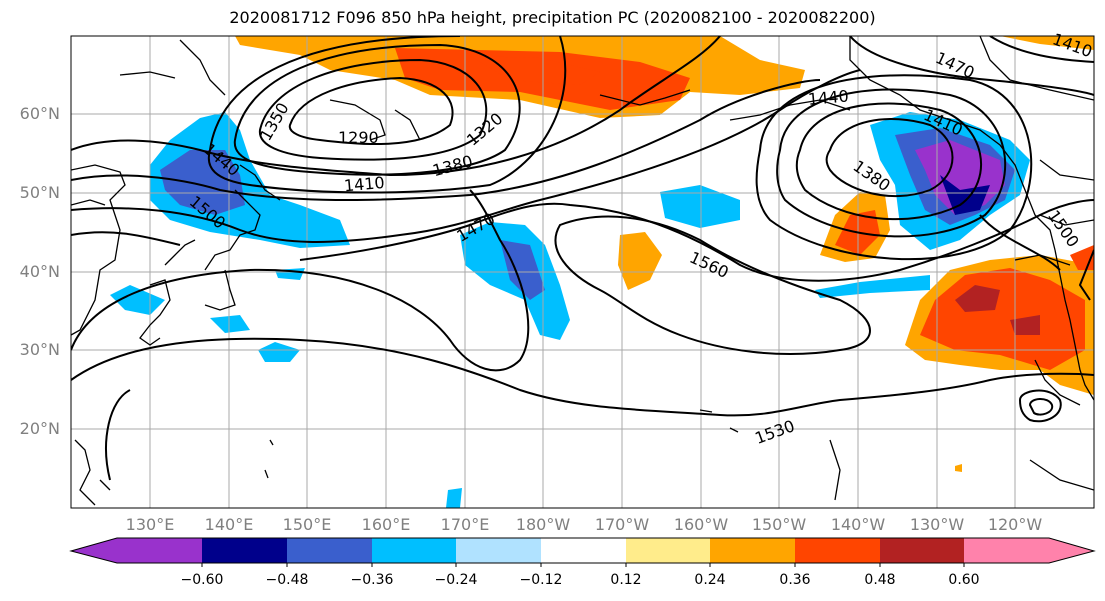  I want to click on colorbar-tick-label: −0.48, so click(287, 580).